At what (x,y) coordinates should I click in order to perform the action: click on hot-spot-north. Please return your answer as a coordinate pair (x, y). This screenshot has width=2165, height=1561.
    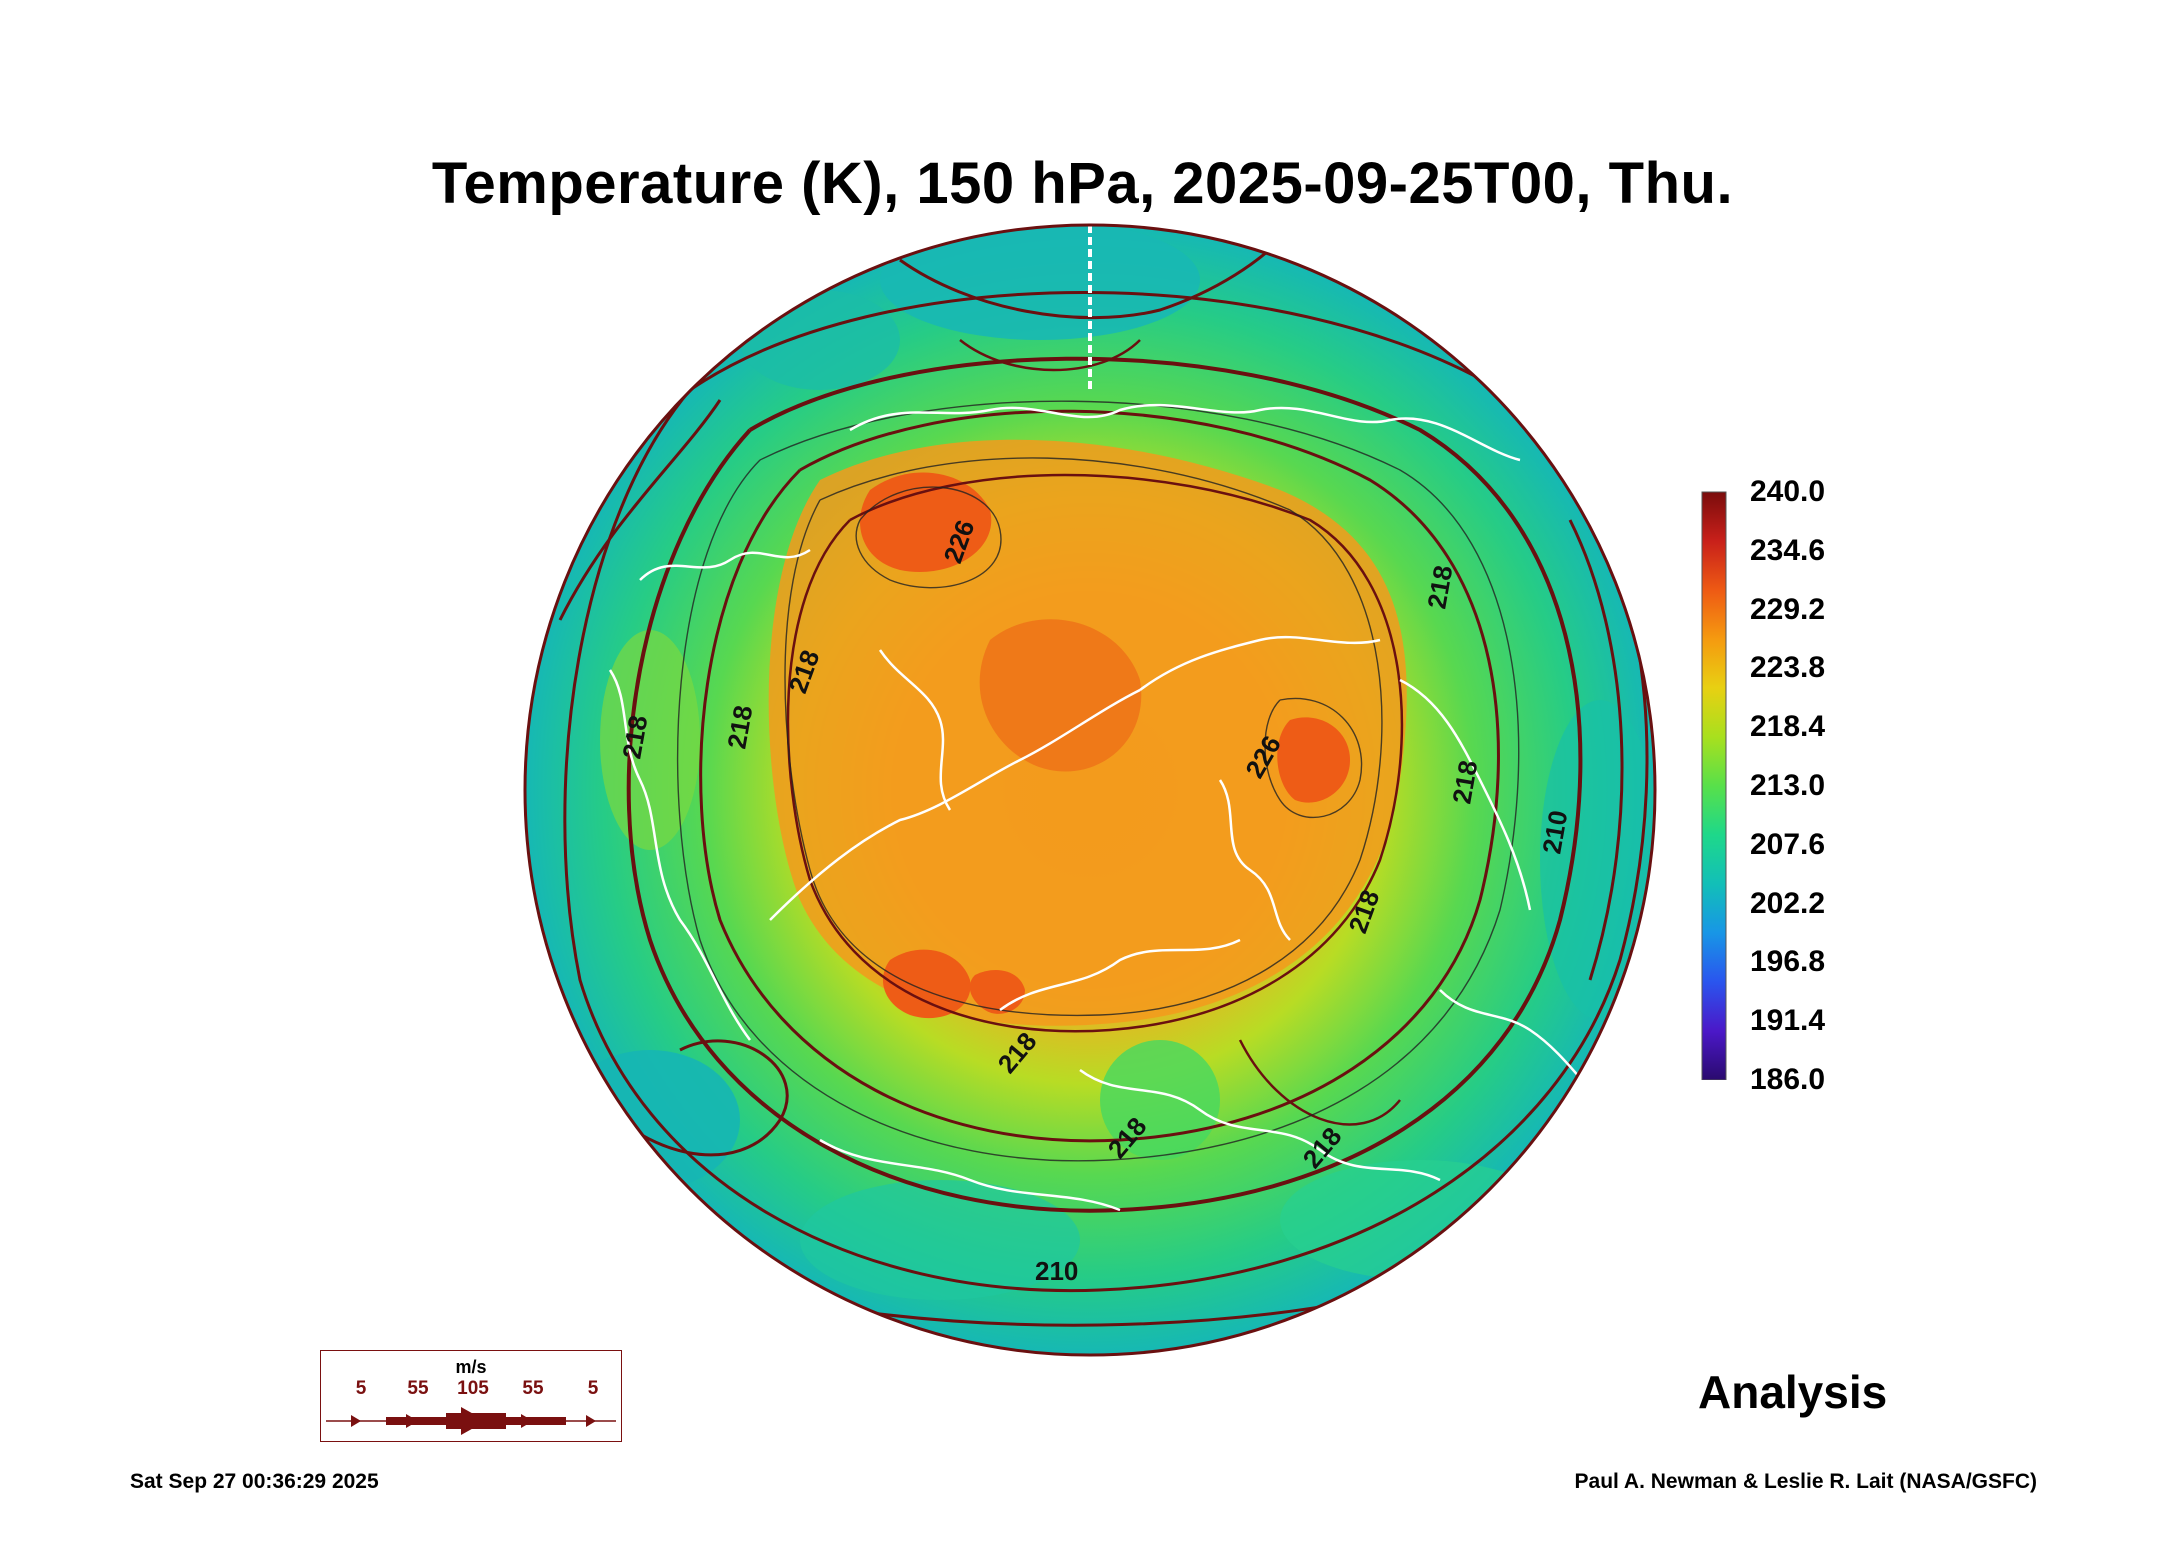
    Looking at the image, I should click on (926, 522).